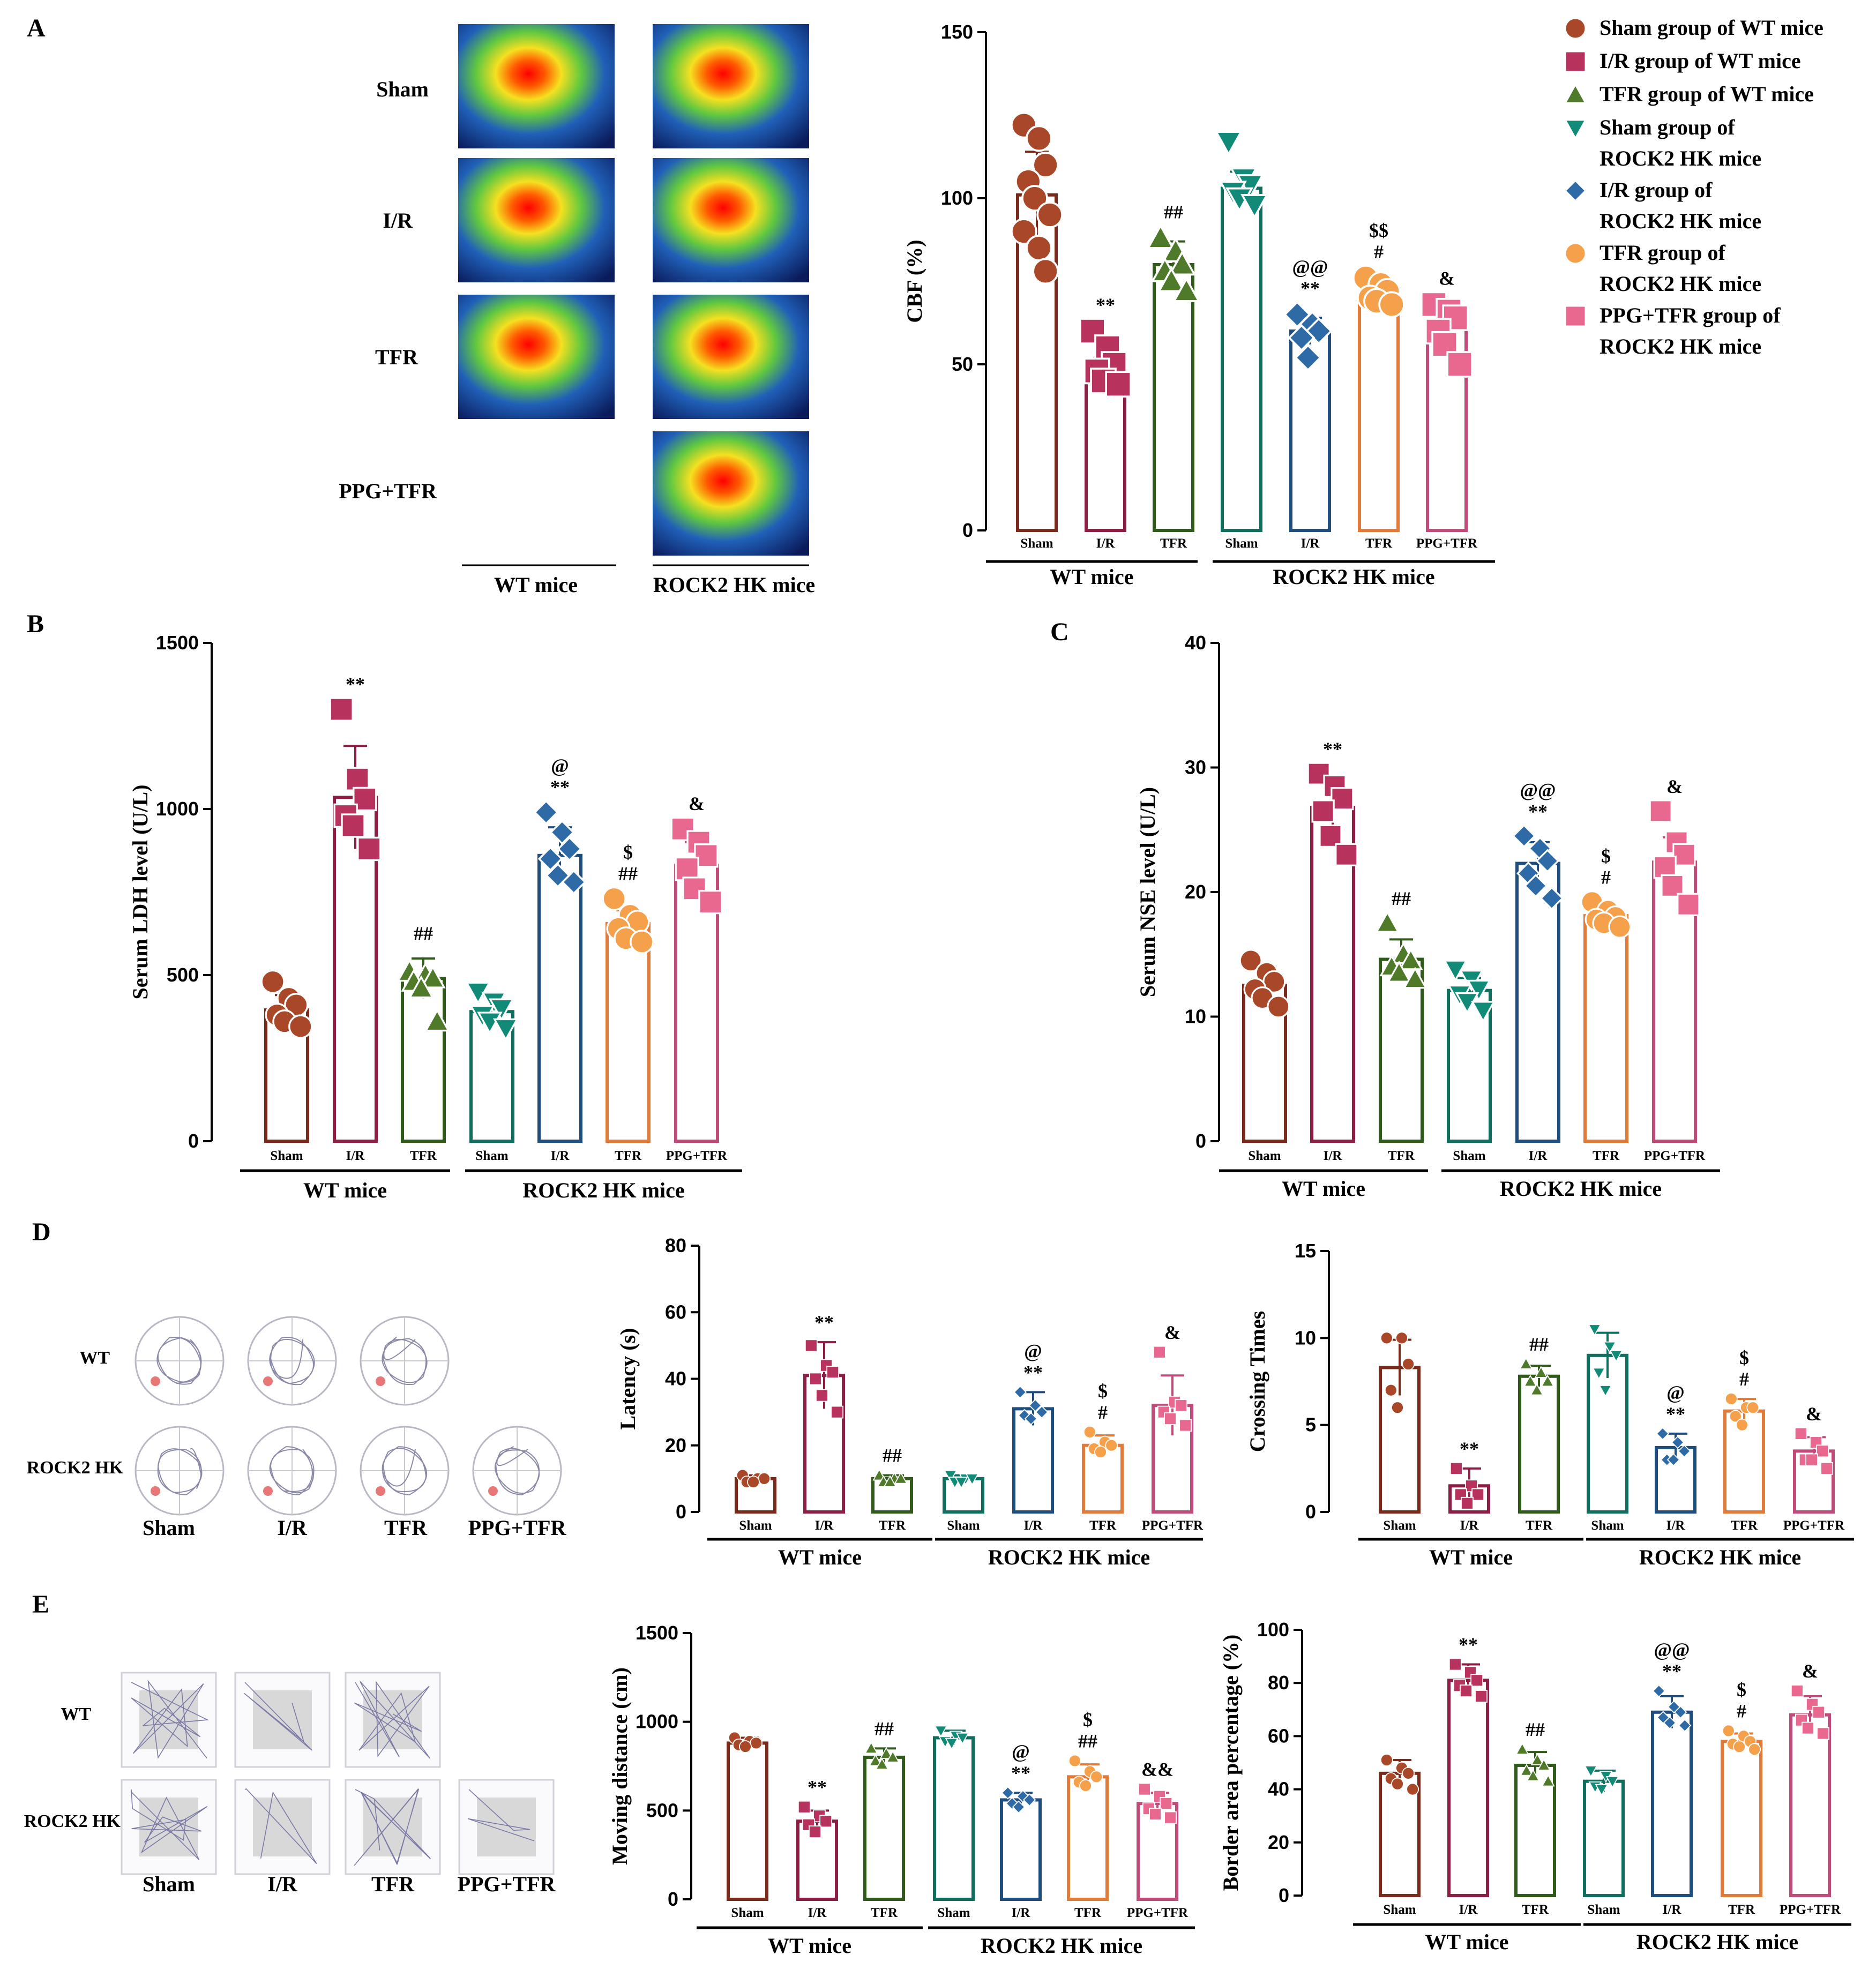 The width and height of the screenshot is (1876, 1977). Describe the element at coordinates (675, 1245) in the screenshot. I see `y-tick-label: 80` at that location.